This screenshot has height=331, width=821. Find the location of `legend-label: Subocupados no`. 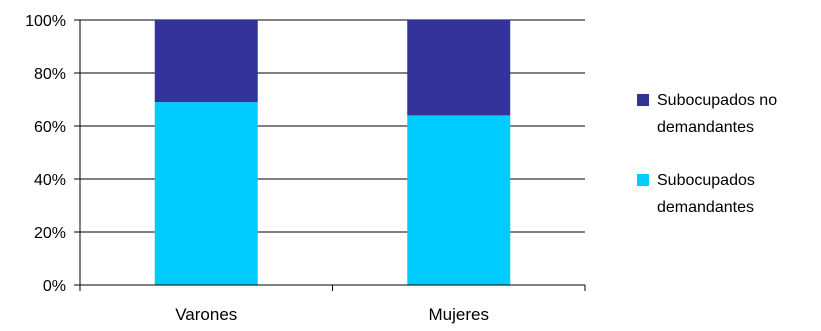

legend-label: Subocupados no is located at coordinates (717, 100).